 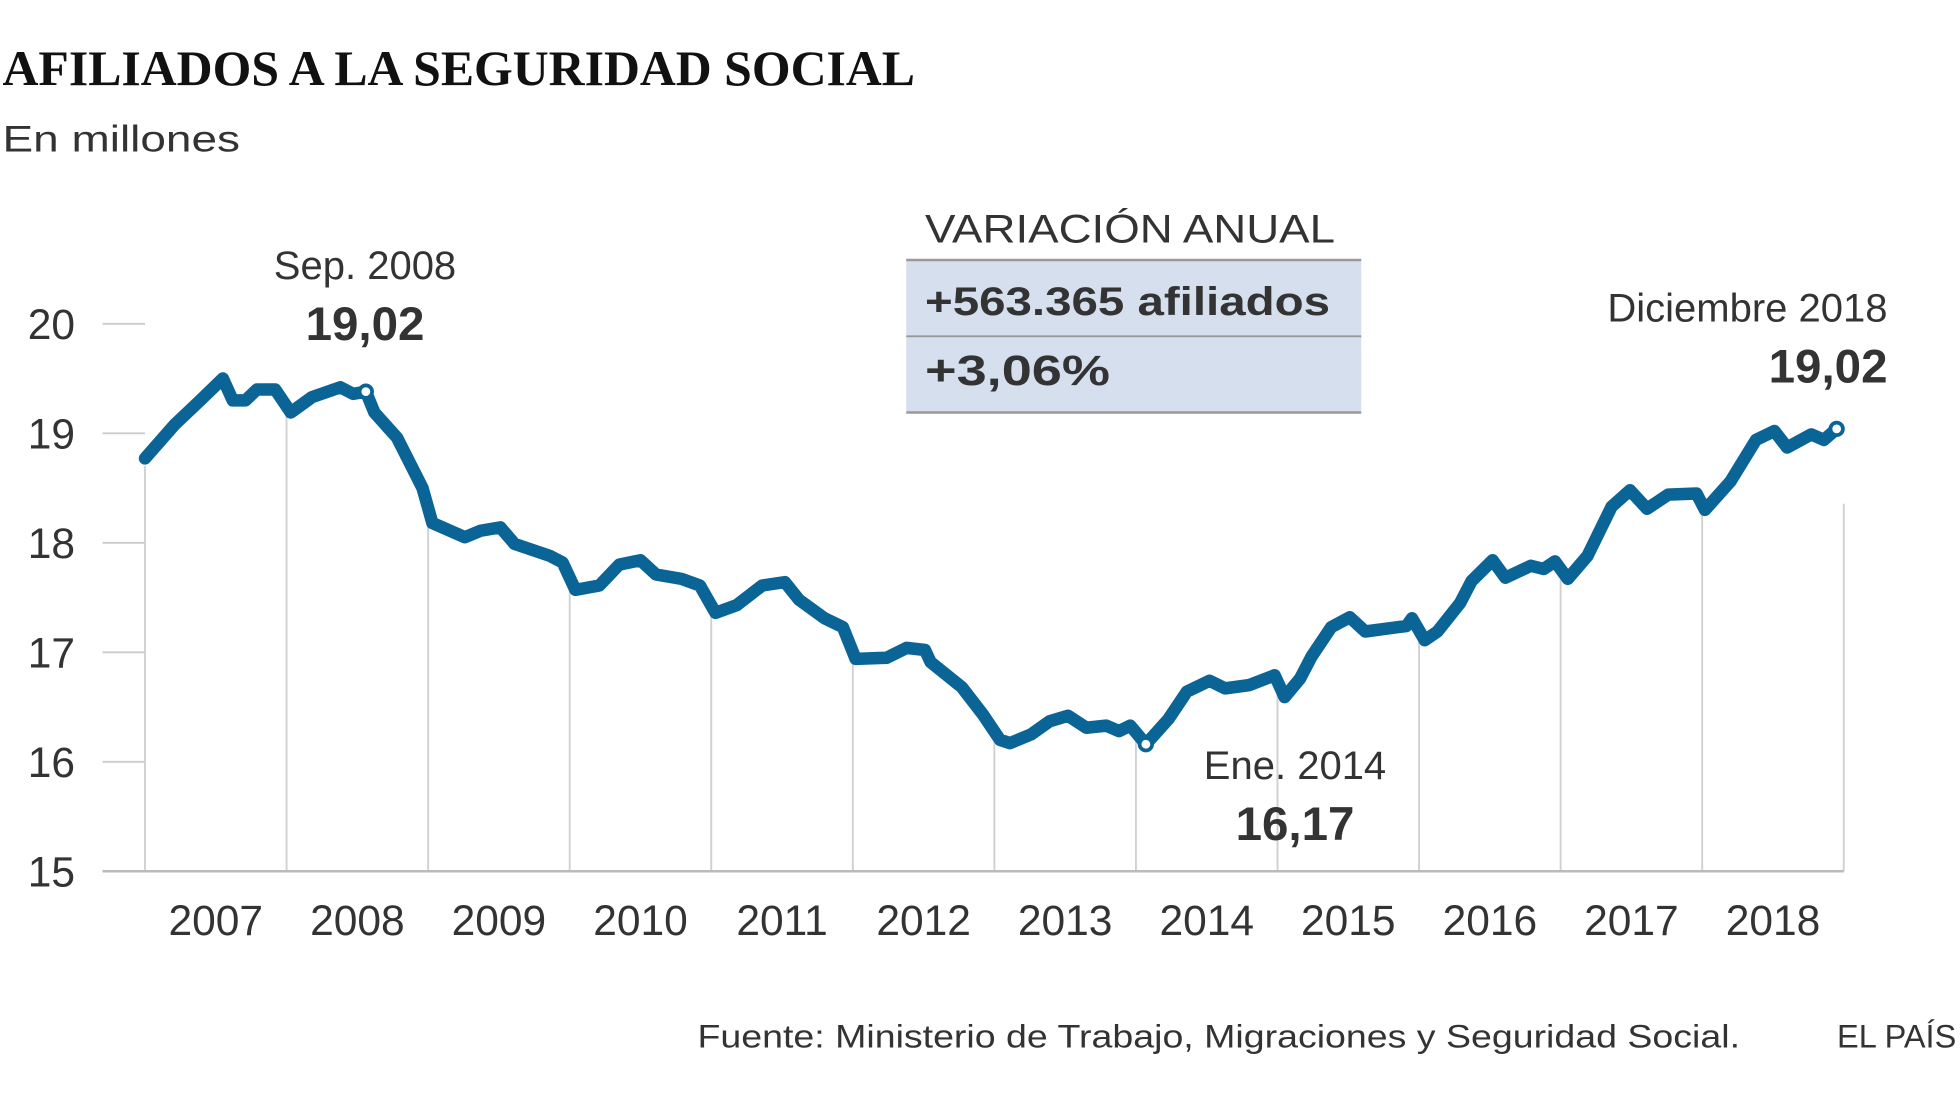 What do you see at coordinates (122, 138) in the screenshot?
I see `chart-subtitle: En millones` at bounding box center [122, 138].